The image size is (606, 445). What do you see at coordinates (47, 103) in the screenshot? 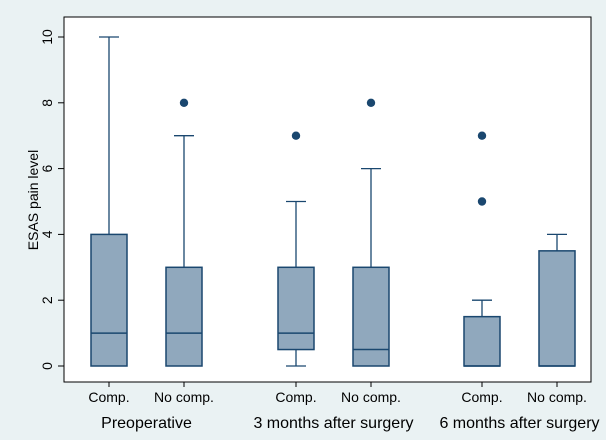
I see `y-tick-label: 8` at bounding box center [47, 103].